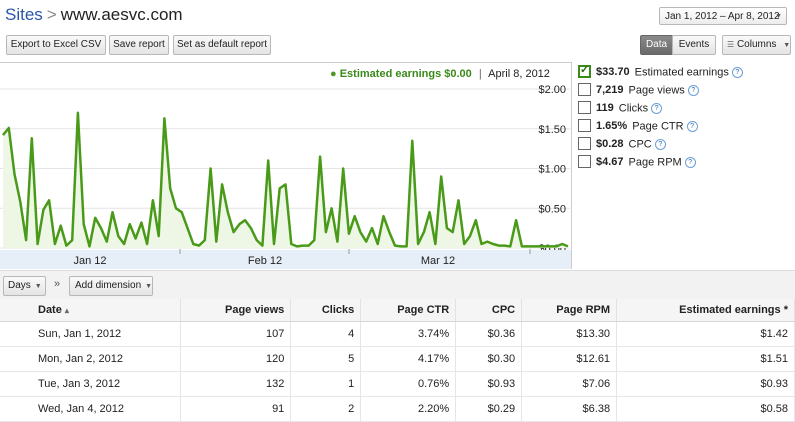 The width and height of the screenshot is (795, 422). Describe the element at coordinates (326, 334) in the screenshot. I see `cell-clicks: 4` at that location.